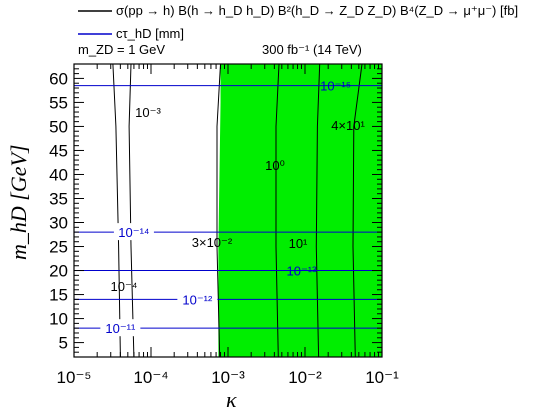 The width and height of the screenshot is (536, 410). I want to click on x-tick-label-3: 10⁻², so click(305, 377).